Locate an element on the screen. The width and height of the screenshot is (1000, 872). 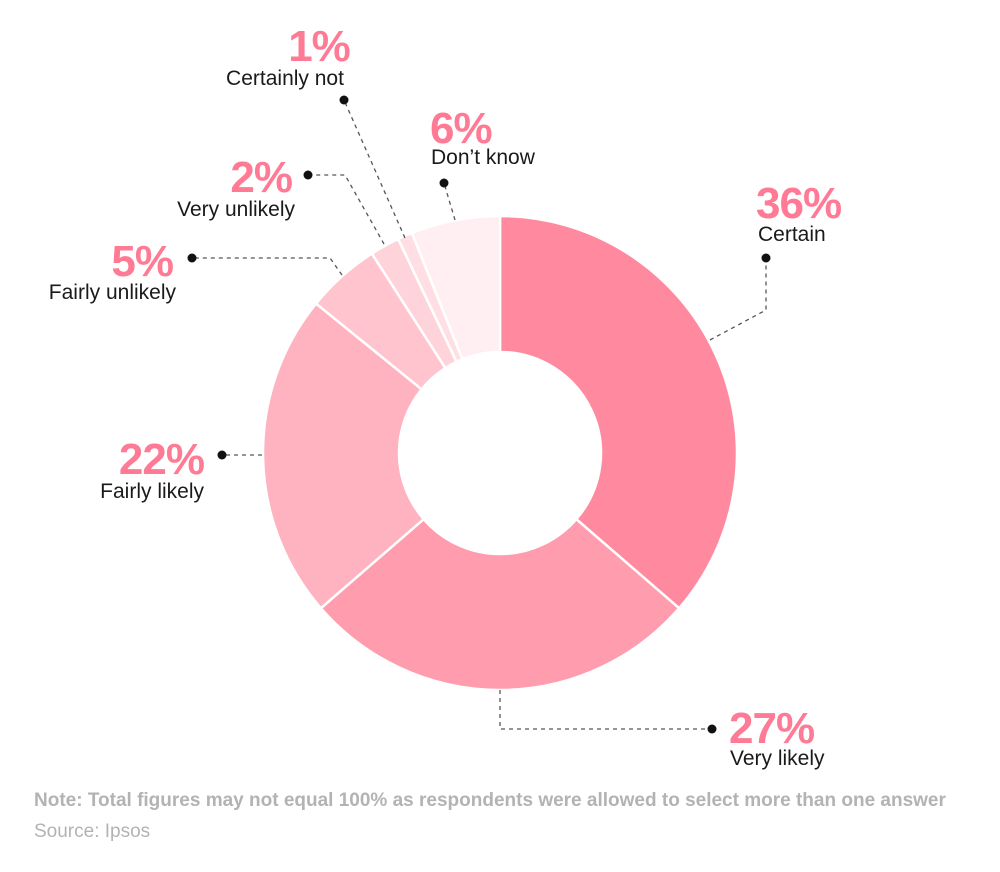
donut-slice-fairly-likely is located at coordinates (343, 455).